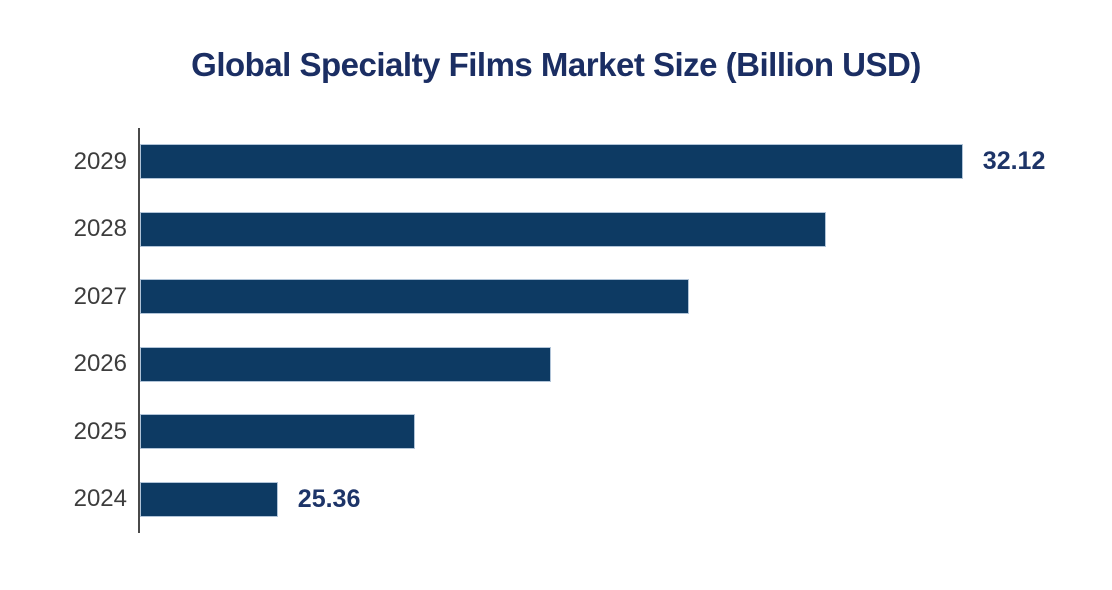 The height and width of the screenshot is (590, 1112). What do you see at coordinates (563, 432) in the screenshot?
I see `bar-row-2025: 2025` at bounding box center [563, 432].